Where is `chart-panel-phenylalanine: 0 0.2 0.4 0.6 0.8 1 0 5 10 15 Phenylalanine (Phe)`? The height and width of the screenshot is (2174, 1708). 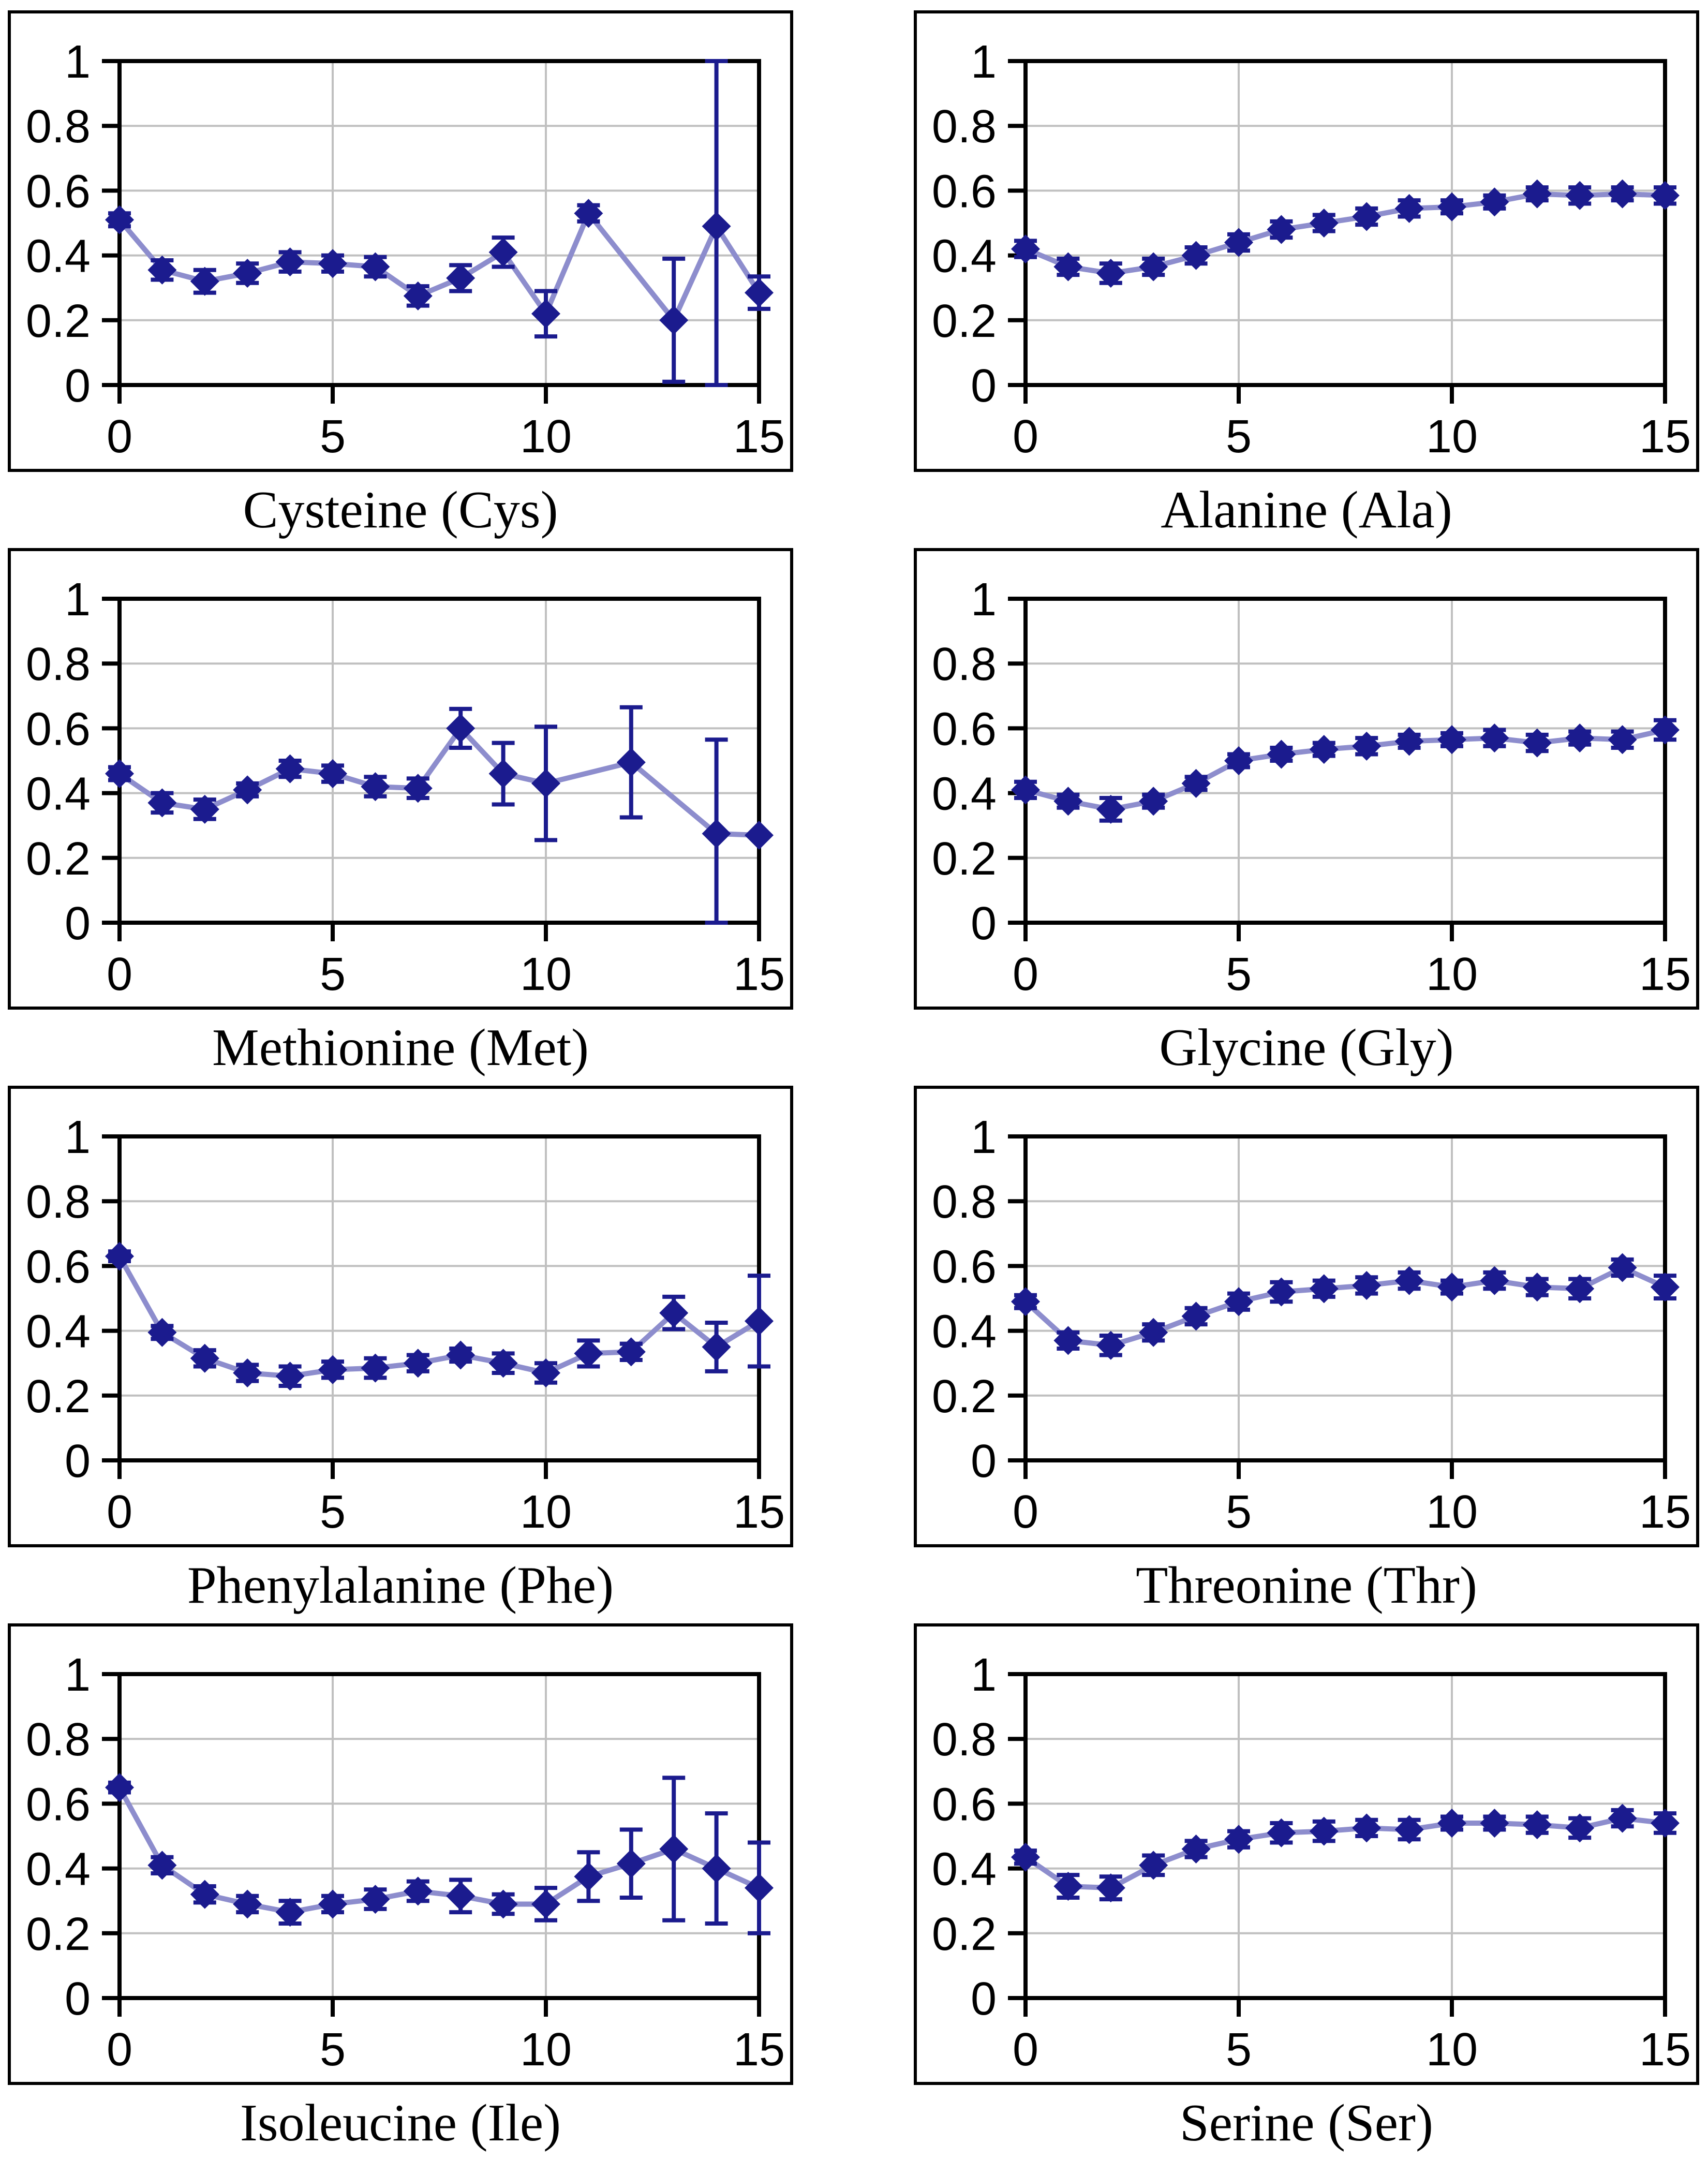 chart-panel-phenylalanine: 0 0.2 0.4 0.6 0.8 1 0 5 10 15 Phenylalanine (Phe) is located at coordinates (400, 1354).